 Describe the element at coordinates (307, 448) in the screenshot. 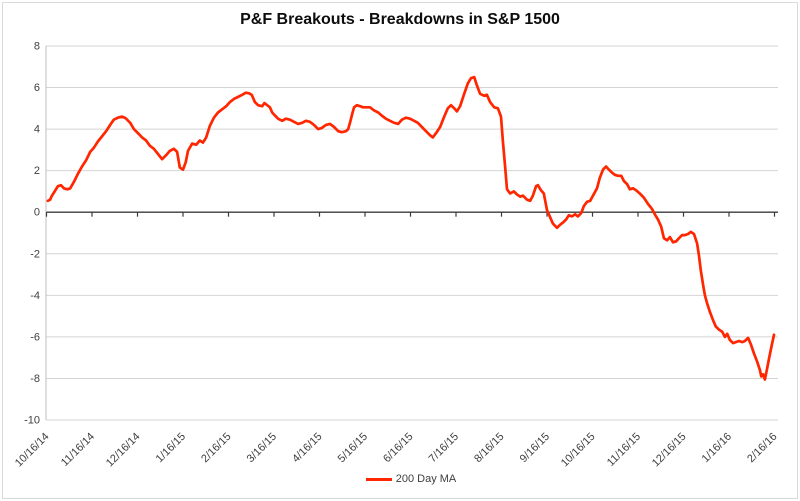

I see `x-tick-label: 4/16/15` at that location.